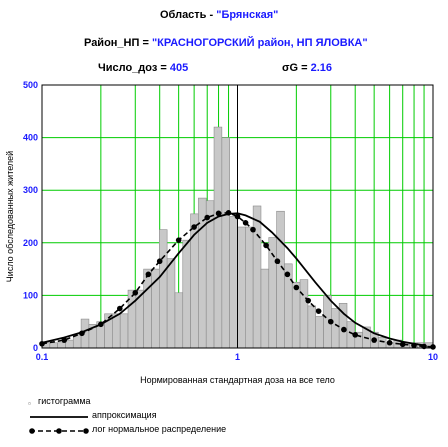 This screenshot has width=448, height=447. Describe the element at coordinates (237, 357) in the screenshot. I see `x-tick-label: 1` at that location.